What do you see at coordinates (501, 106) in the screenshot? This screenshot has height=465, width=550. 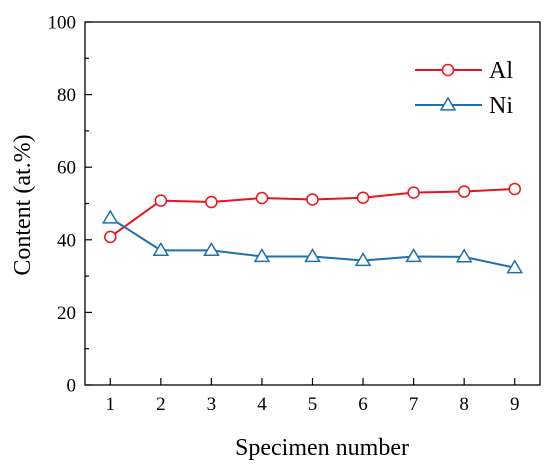 I see `legend-ni-label: Ni` at bounding box center [501, 106].